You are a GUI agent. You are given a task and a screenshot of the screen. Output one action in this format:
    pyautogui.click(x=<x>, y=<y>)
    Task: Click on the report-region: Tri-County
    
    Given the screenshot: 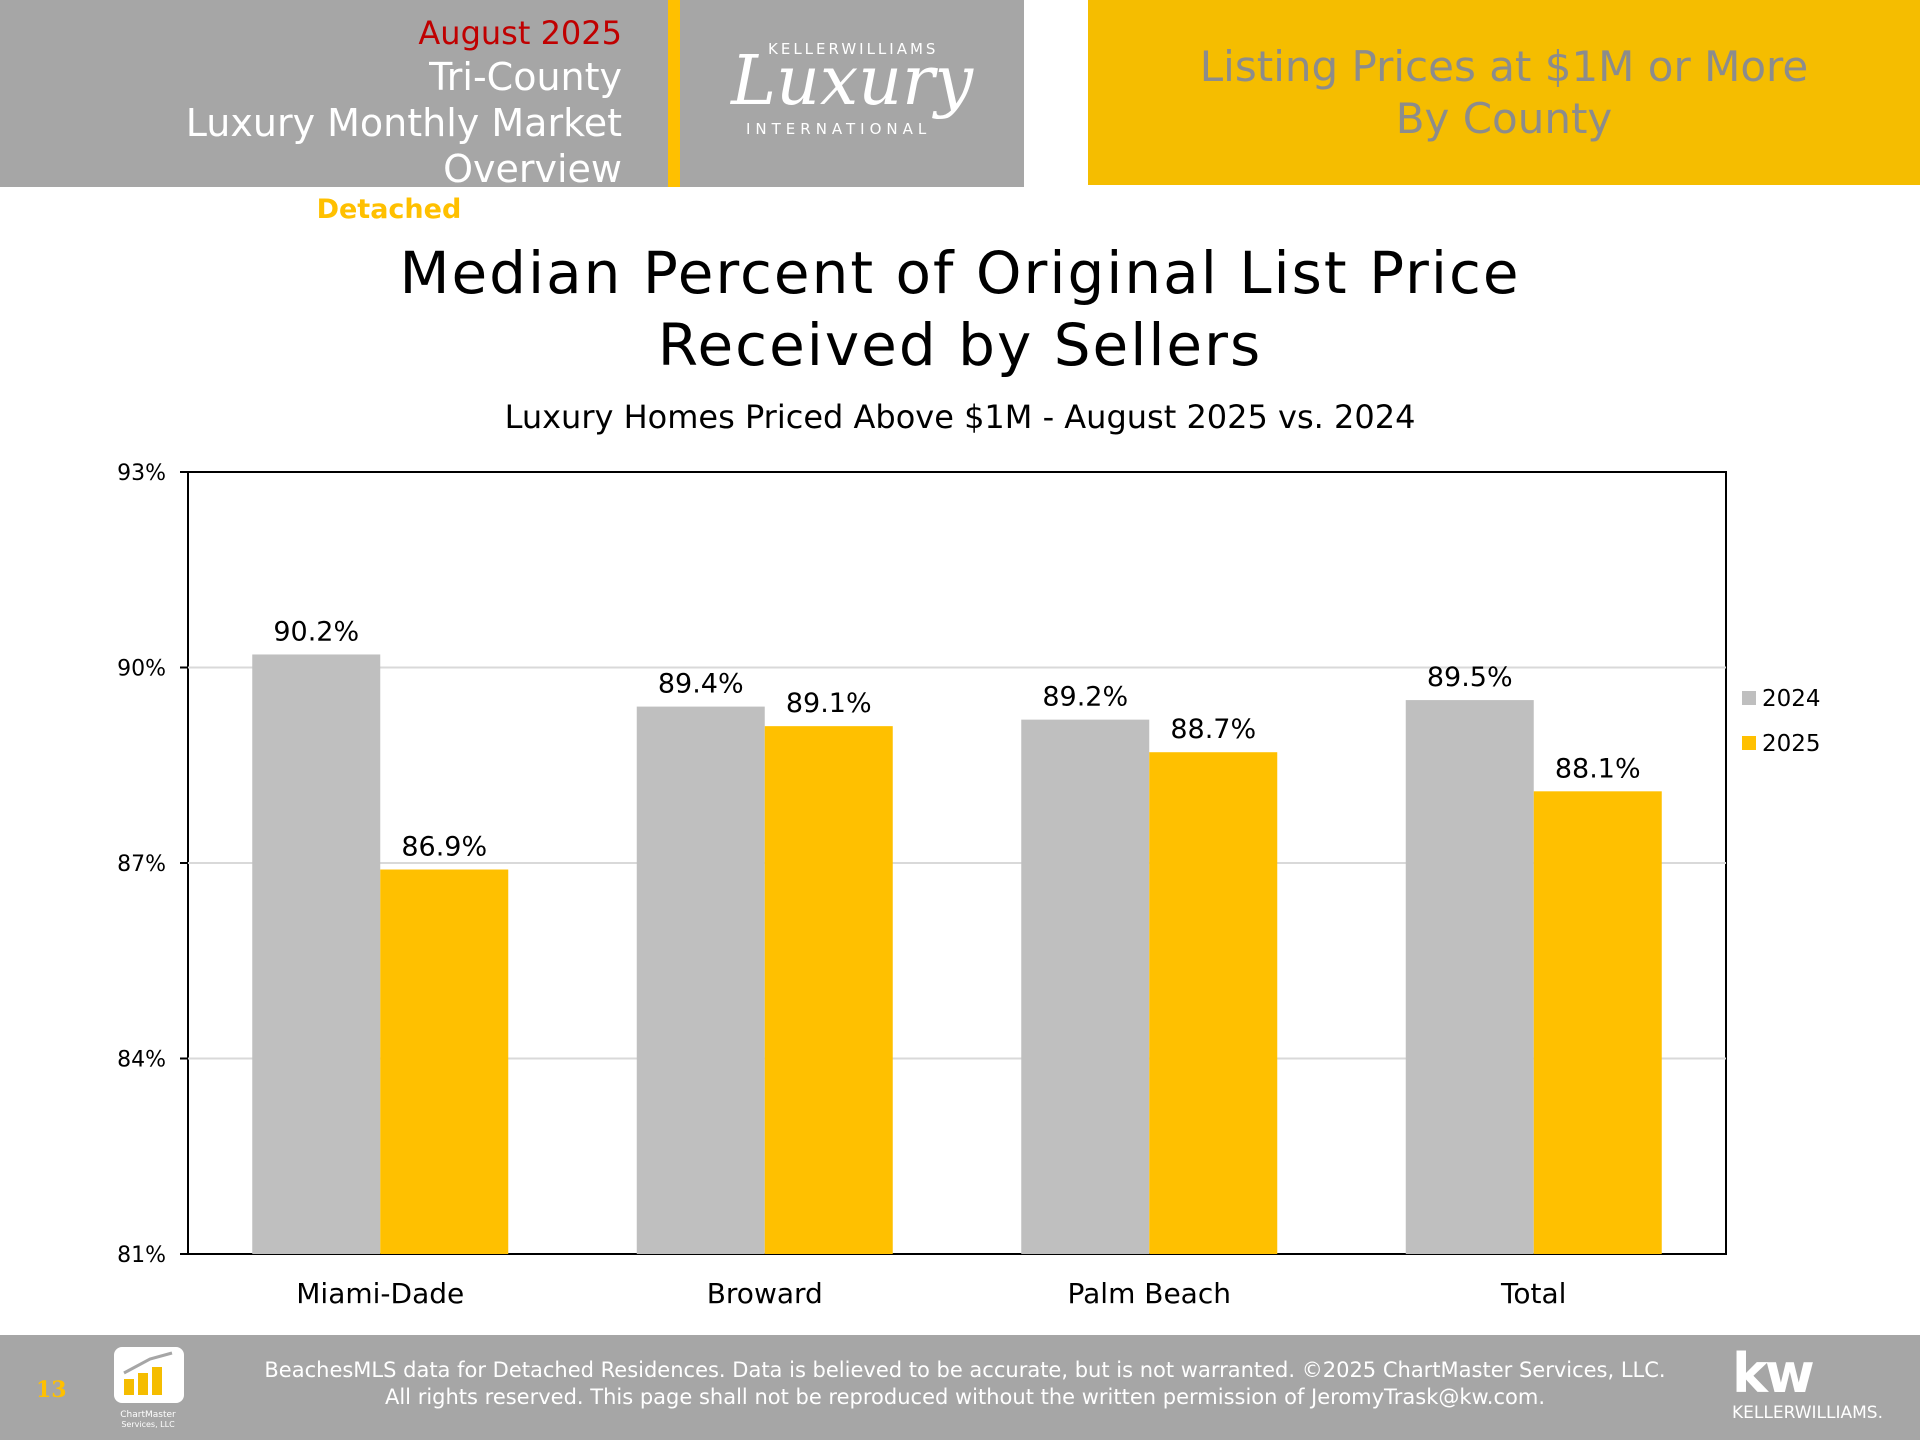 What is the action you would take?
    pyautogui.click(x=525, y=77)
    